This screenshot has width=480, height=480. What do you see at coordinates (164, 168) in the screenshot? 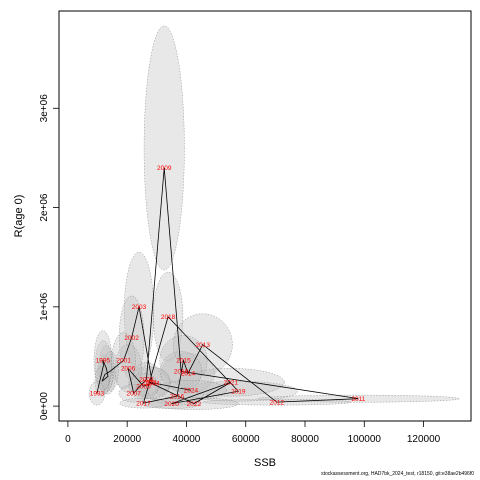
I see `year-label: 2009` at bounding box center [164, 168].